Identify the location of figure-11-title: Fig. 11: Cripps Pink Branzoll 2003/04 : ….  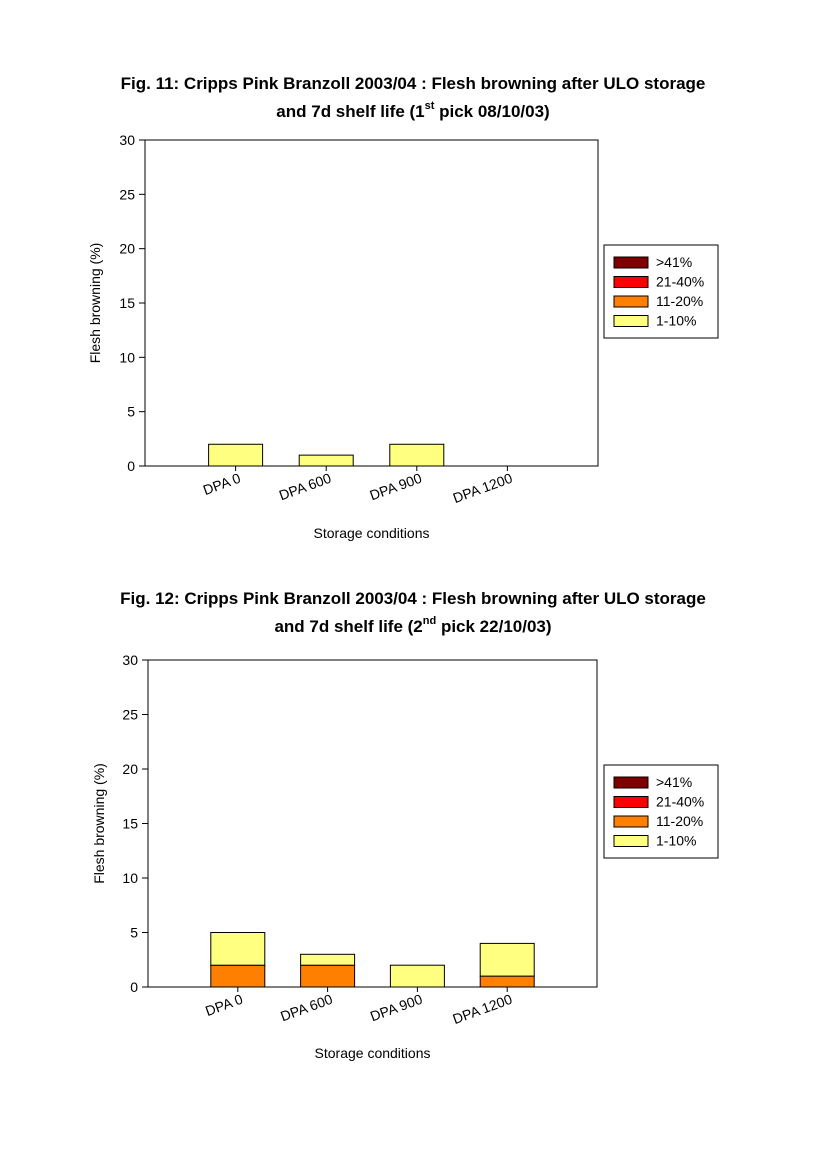
(413, 98).